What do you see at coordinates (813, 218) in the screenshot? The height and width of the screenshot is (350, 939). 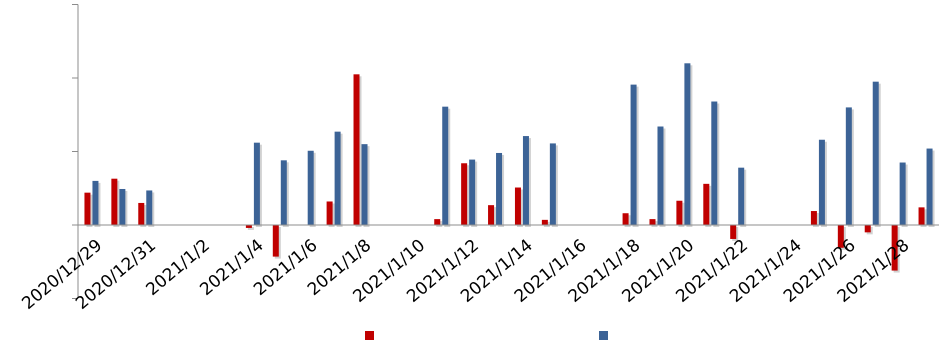 I see `red-bar-2021/1/25` at bounding box center [813, 218].